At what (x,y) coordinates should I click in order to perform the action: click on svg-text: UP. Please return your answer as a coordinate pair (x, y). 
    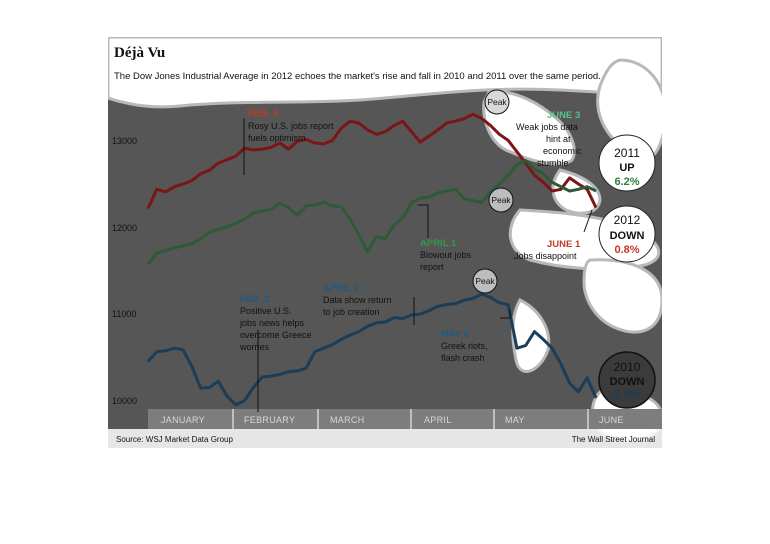
    Looking at the image, I should click on (626, 168).